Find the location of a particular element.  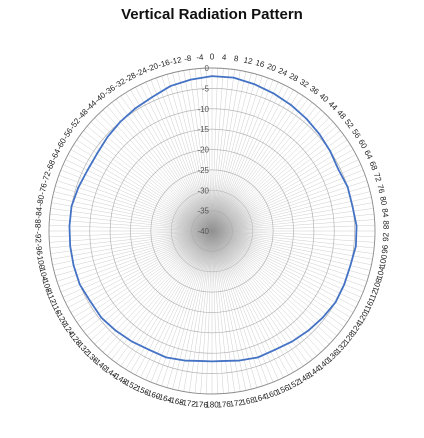

angle-tick-label: 108 is located at coordinates (377, 285).